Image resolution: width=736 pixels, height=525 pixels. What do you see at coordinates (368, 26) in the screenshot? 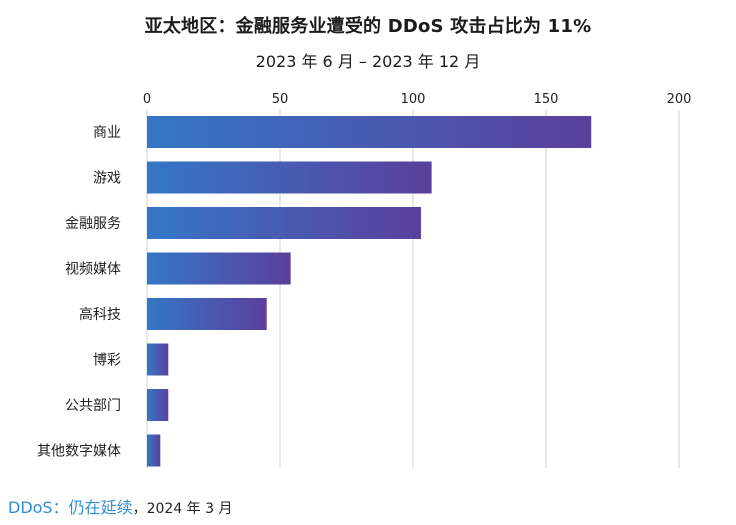
I see `chart-title: 亚太地区：金融服务业遭受的 DDoS 攻击占比为 11%` at bounding box center [368, 26].